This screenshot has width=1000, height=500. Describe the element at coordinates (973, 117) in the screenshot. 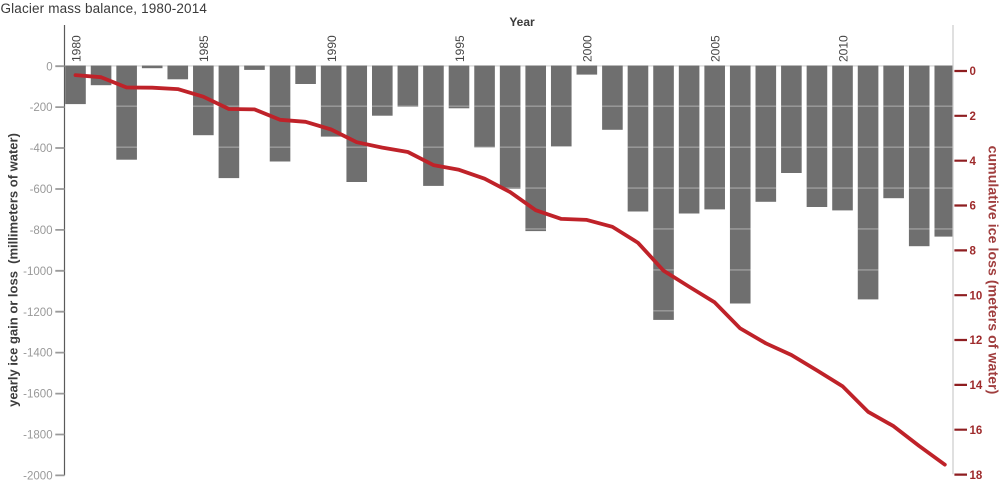

I see `svg-text: 2` at that location.